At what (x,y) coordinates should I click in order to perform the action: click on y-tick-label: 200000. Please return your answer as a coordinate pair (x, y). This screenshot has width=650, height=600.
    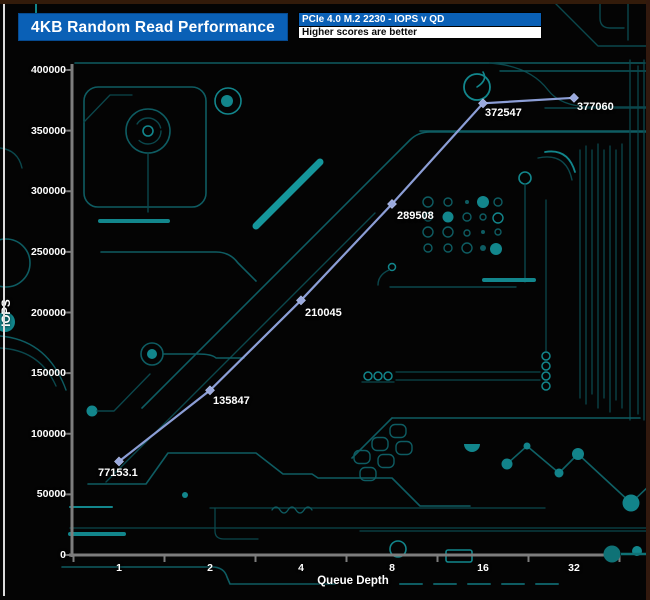
    Looking at the image, I should click on (48, 312).